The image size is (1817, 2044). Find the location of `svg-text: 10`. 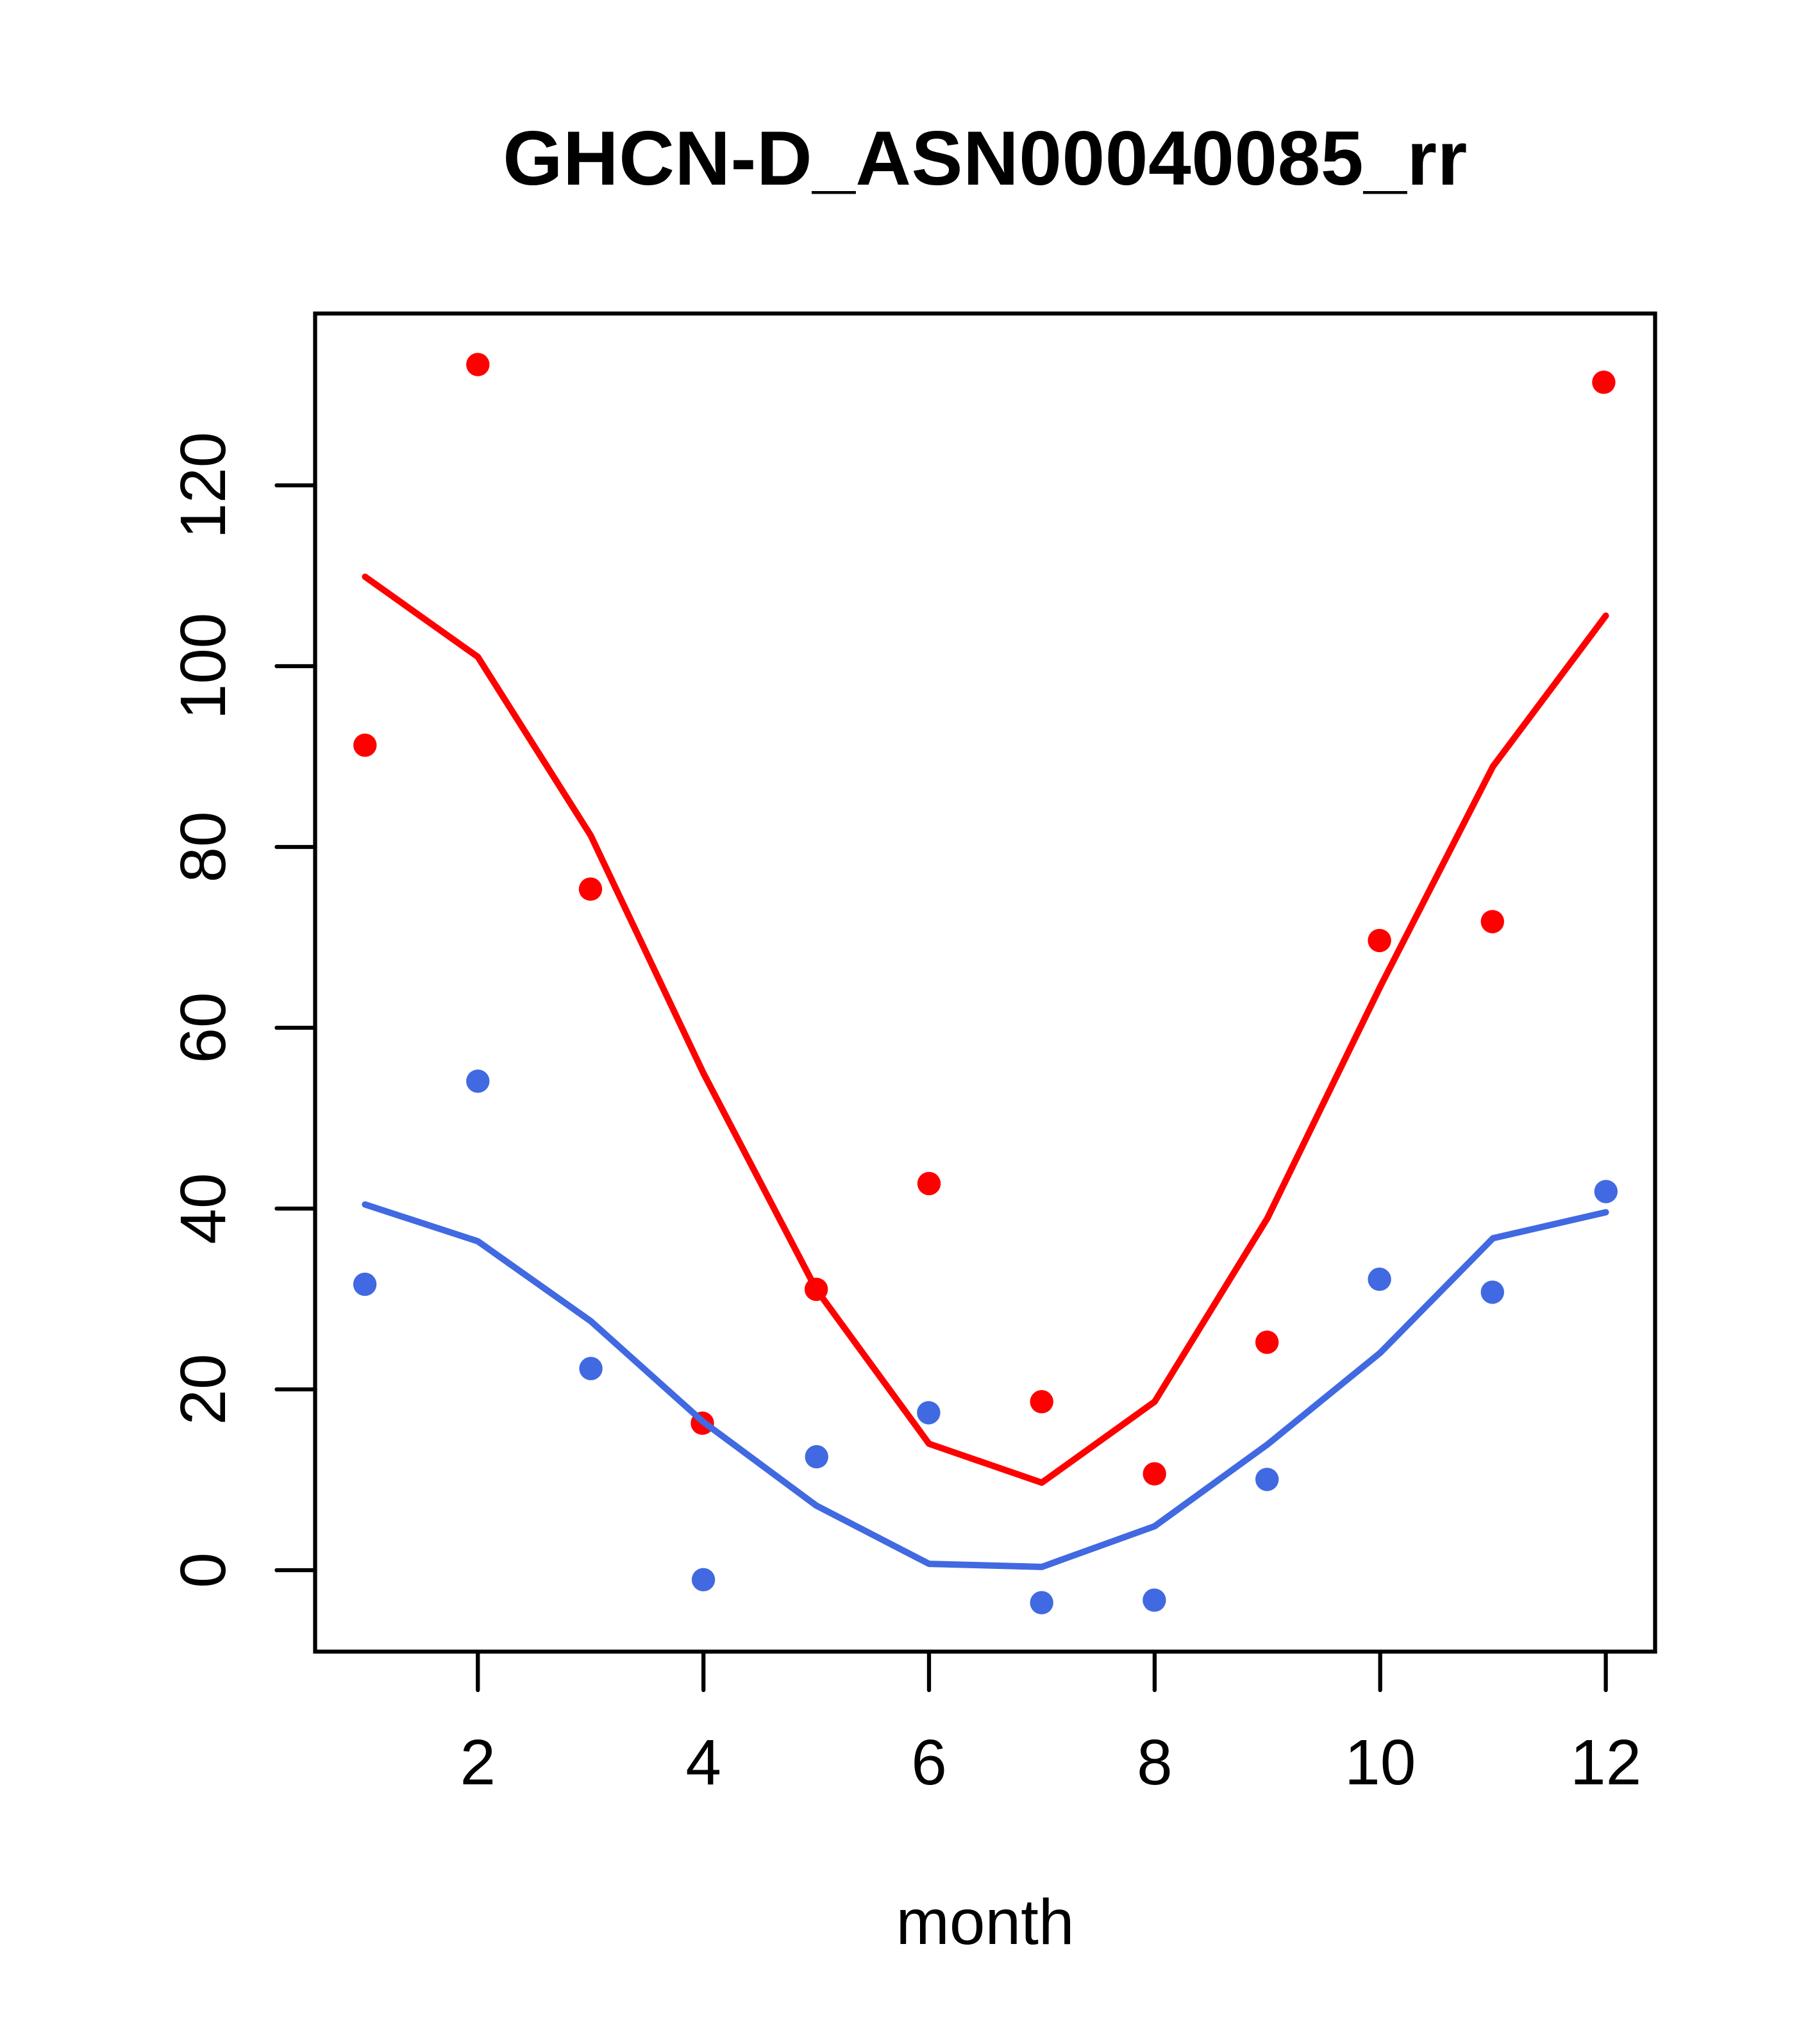

svg-text: 10 is located at coordinates (1380, 1763).